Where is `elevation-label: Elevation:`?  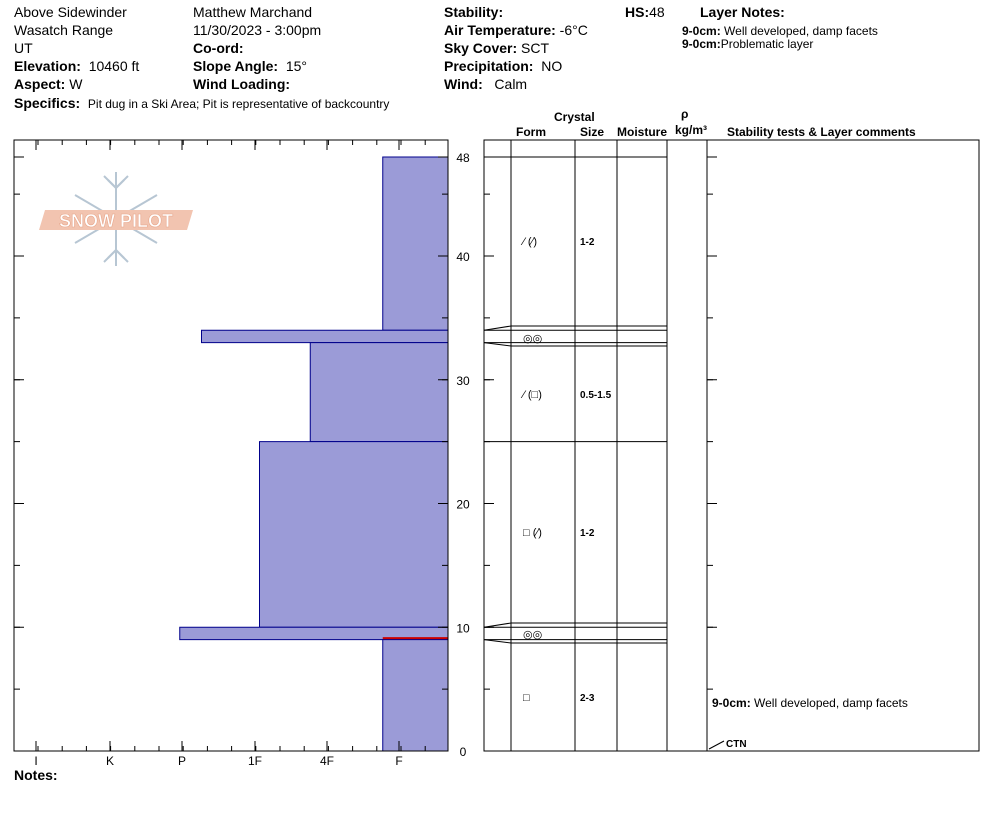
elevation-label: Elevation: is located at coordinates (47, 66).